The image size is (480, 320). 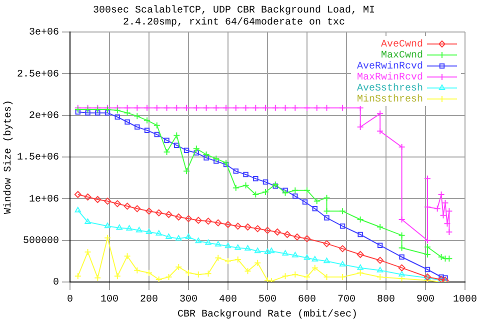 What do you see at coordinates (267, 314) in the screenshot?
I see `x-axis-title: CBR Background Rate (mbit/sec)` at bounding box center [267, 314].